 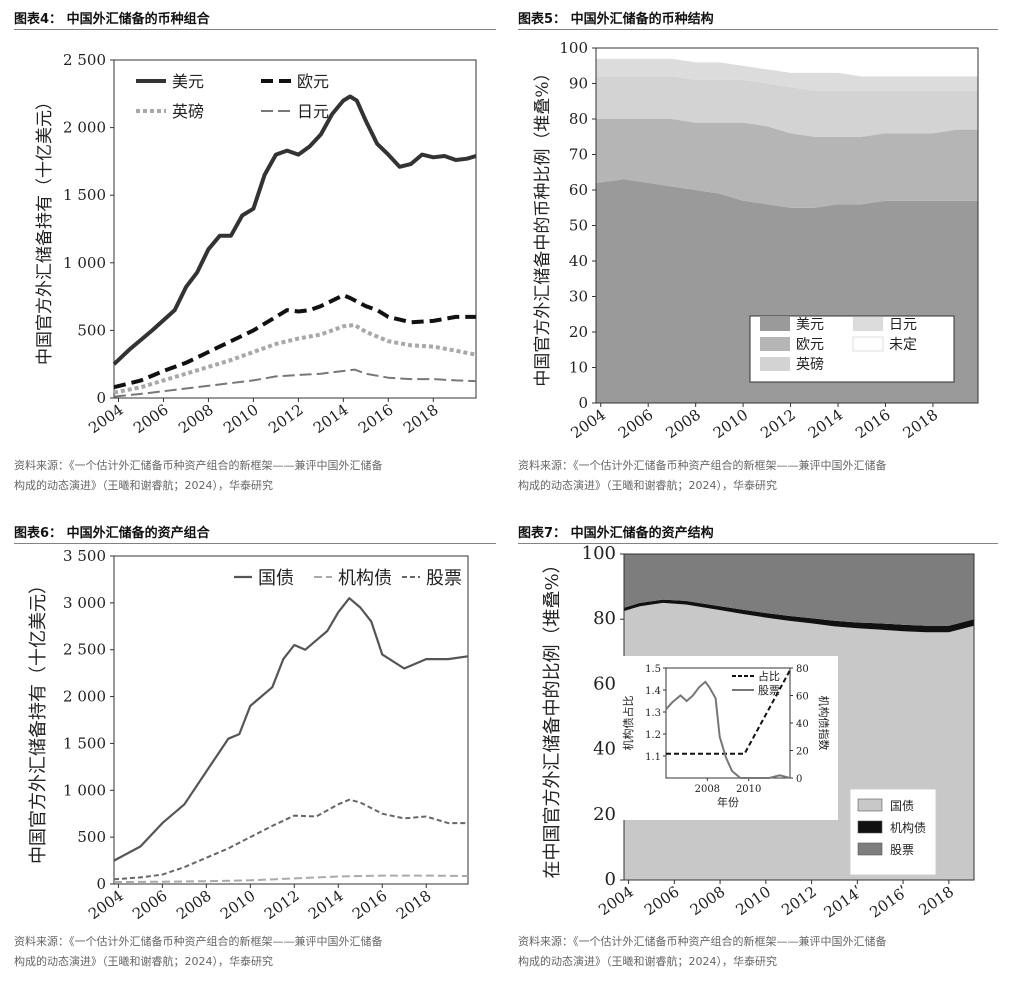 I want to click on fig6-series-line-agency, so click(x=291, y=879).